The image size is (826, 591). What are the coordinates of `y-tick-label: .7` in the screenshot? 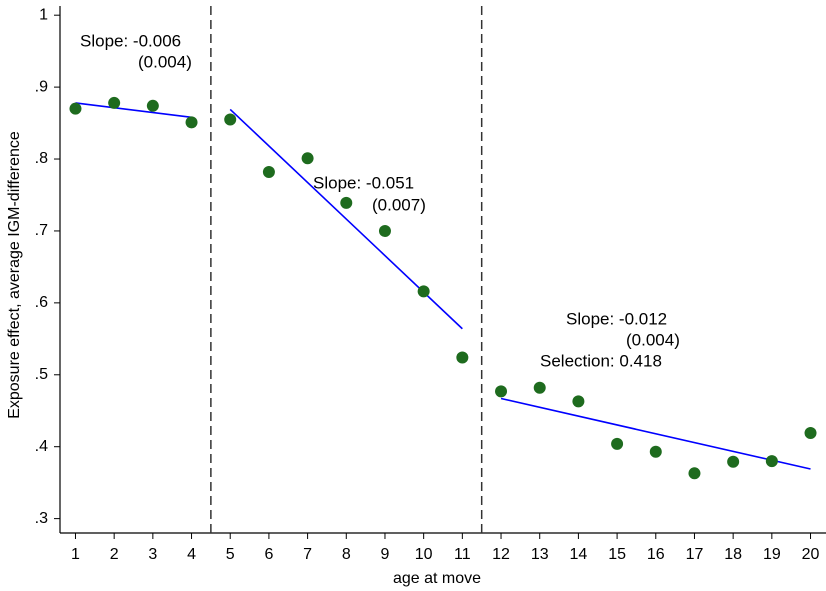 It's located at (41, 230).